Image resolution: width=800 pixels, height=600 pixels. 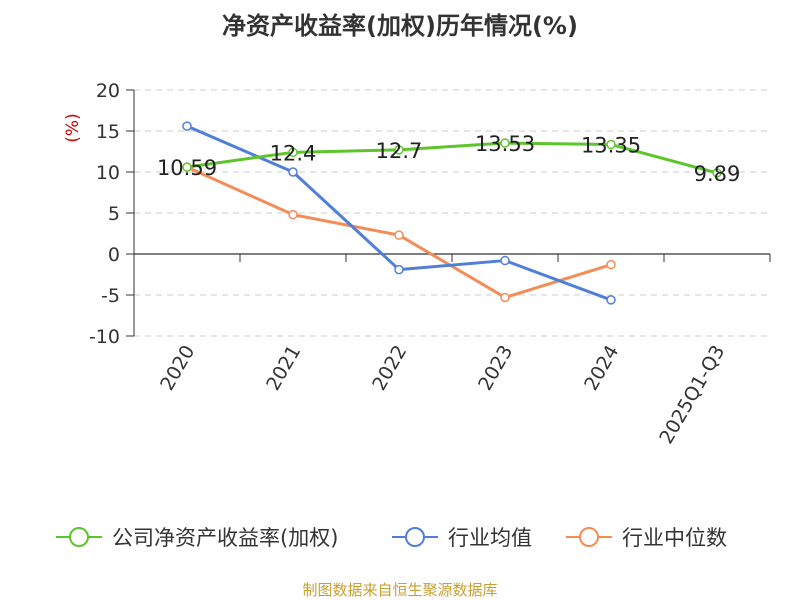 I want to click on data-label: 12.4, so click(x=293, y=153).